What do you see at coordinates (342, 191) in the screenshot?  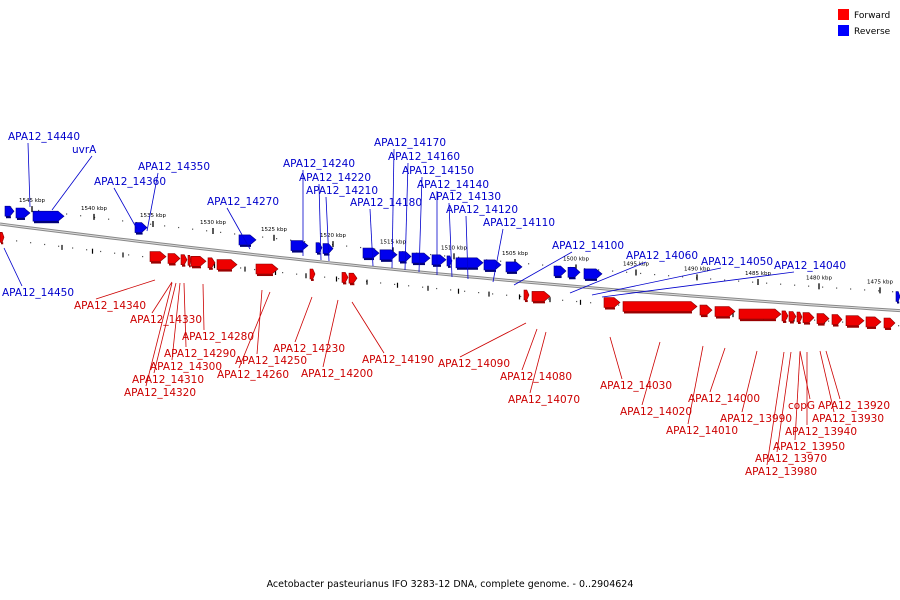 I see `reverse-gene-label: APA12_14210` at bounding box center [342, 191].